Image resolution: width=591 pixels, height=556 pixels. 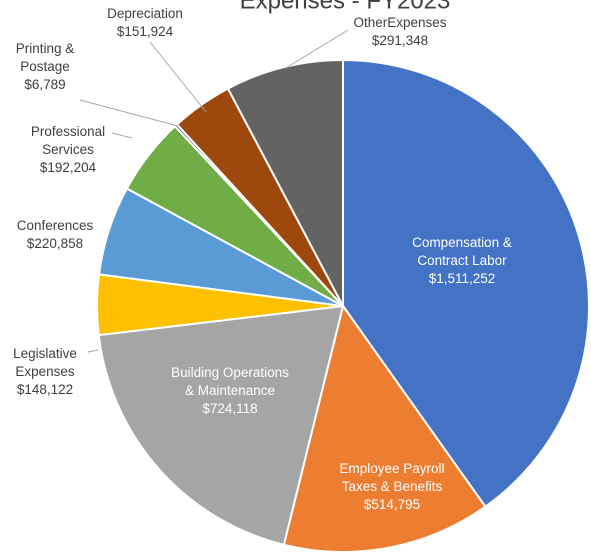 I want to click on chart-title: Expenses - FY2023, so click(x=345, y=7).